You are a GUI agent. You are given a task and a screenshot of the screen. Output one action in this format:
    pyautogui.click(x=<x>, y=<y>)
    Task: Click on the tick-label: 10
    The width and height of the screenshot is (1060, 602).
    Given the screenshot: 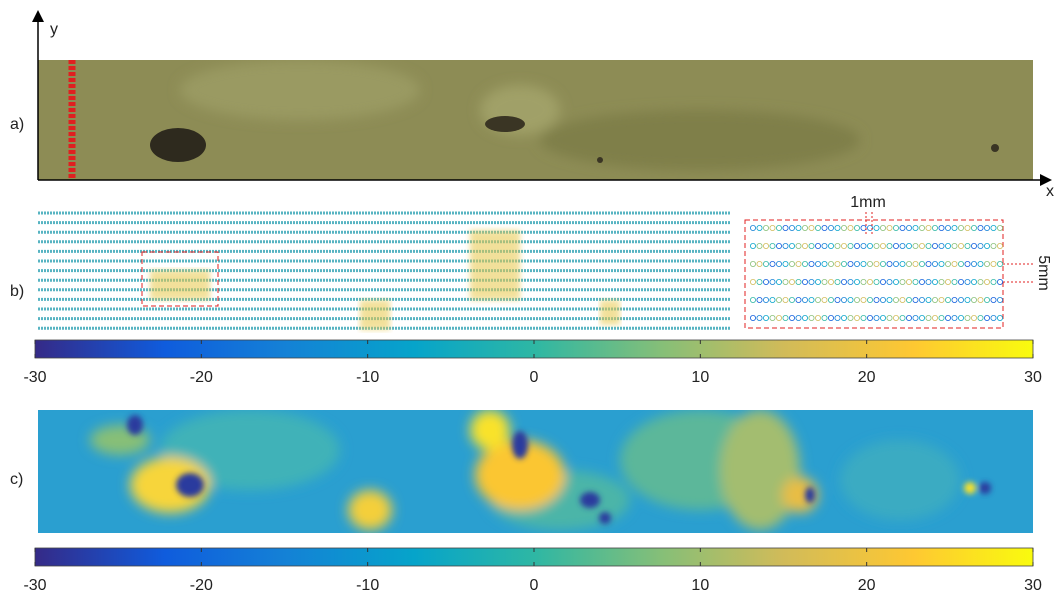 What is the action you would take?
    pyautogui.click(x=700, y=585)
    